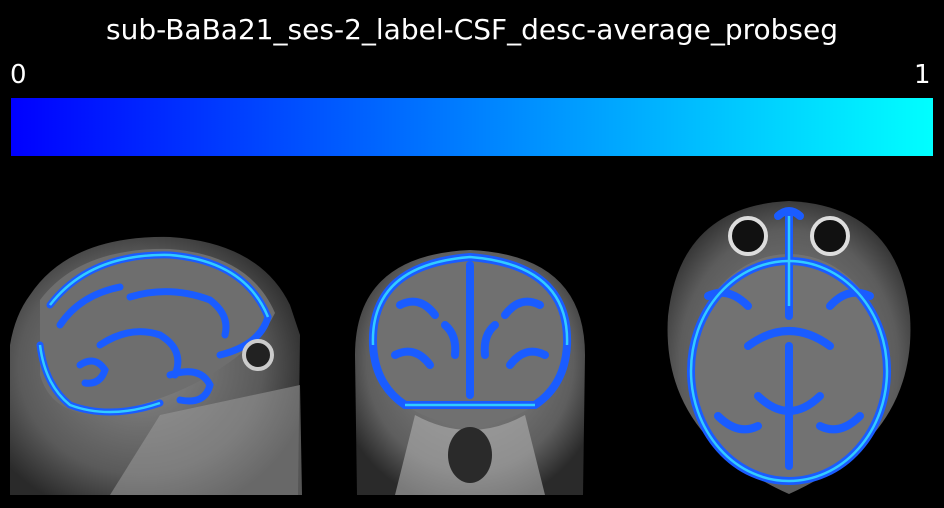 The width and height of the screenshot is (944, 508). I want to click on colorbar, so click(472, 127).